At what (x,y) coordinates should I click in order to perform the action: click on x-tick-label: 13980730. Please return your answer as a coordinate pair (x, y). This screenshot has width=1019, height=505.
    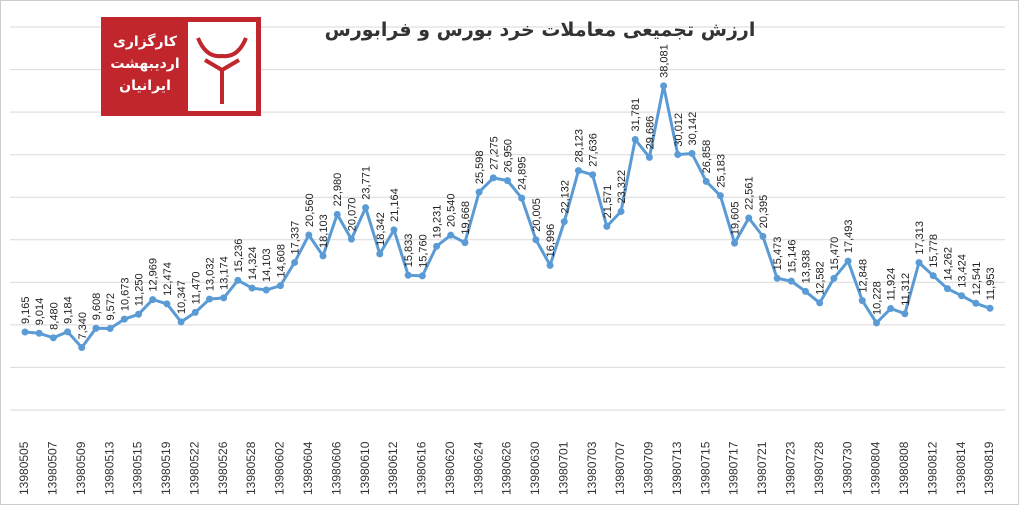
    Looking at the image, I should click on (847, 468).